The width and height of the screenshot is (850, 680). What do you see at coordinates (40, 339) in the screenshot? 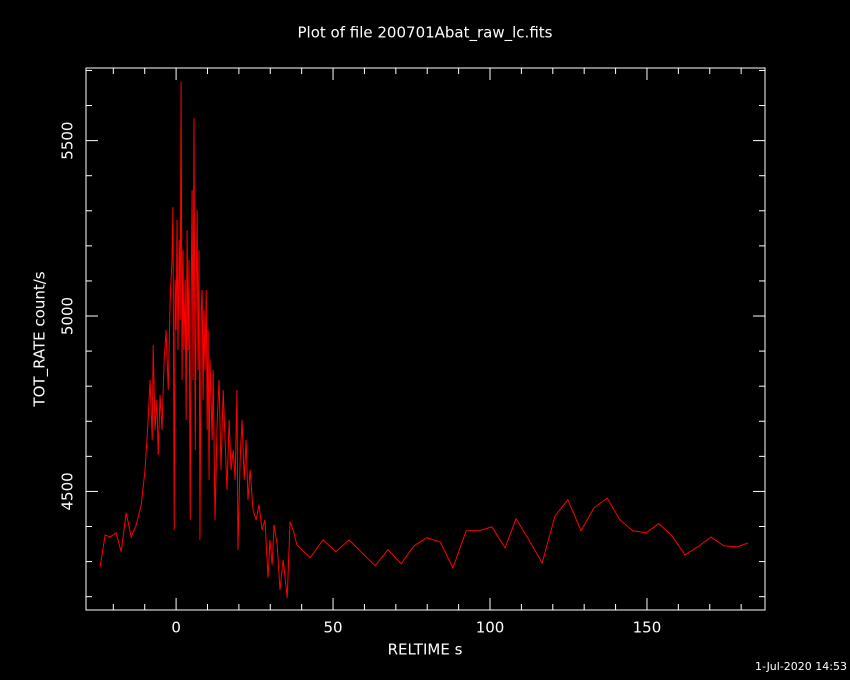
I see `y-axis-label: TOT_RATE count/s` at bounding box center [40, 339].